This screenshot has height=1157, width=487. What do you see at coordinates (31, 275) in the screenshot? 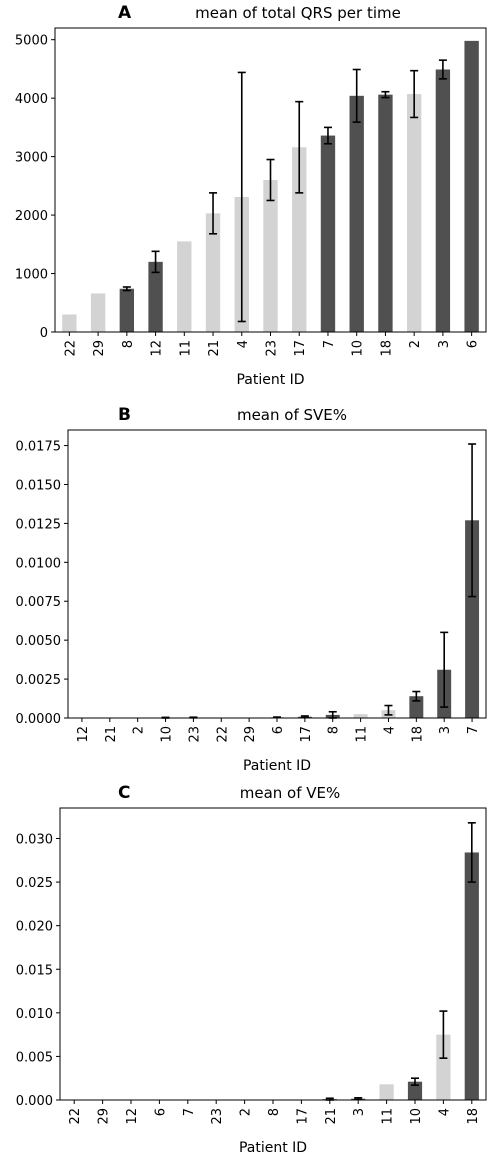
I see `y-tick-label: 1000` at bounding box center [31, 275].